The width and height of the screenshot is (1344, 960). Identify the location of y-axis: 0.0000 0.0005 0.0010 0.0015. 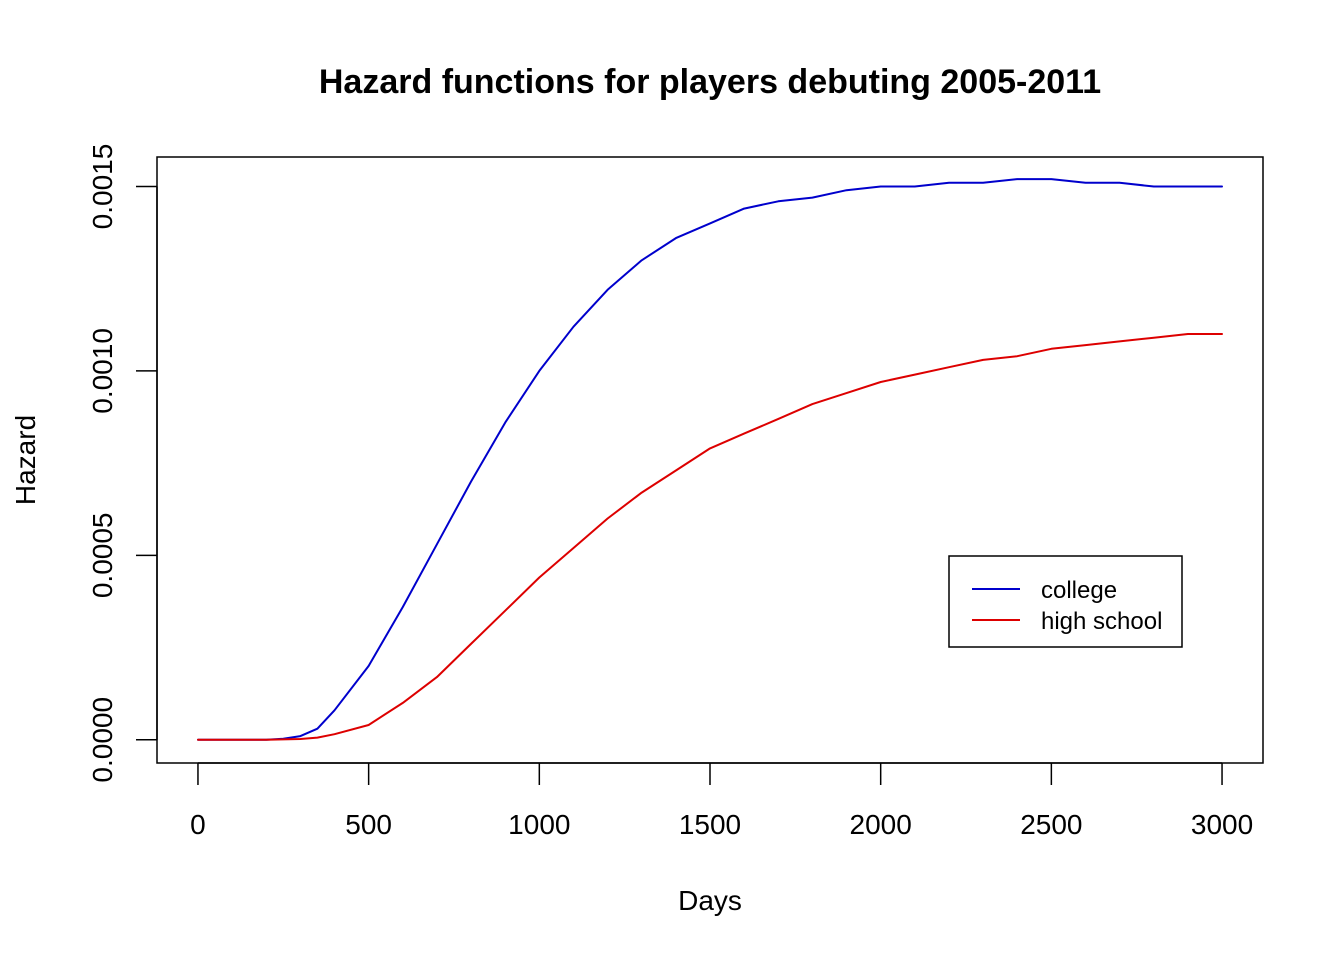
(122, 463).